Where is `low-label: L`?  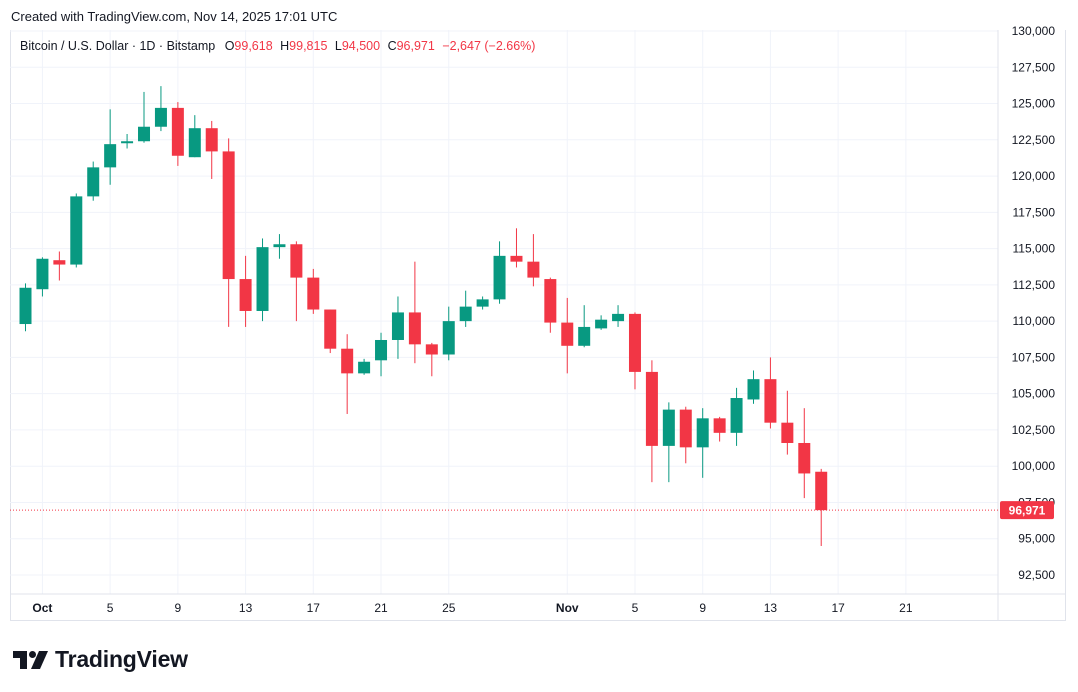
low-label: L is located at coordinates (338, 46).